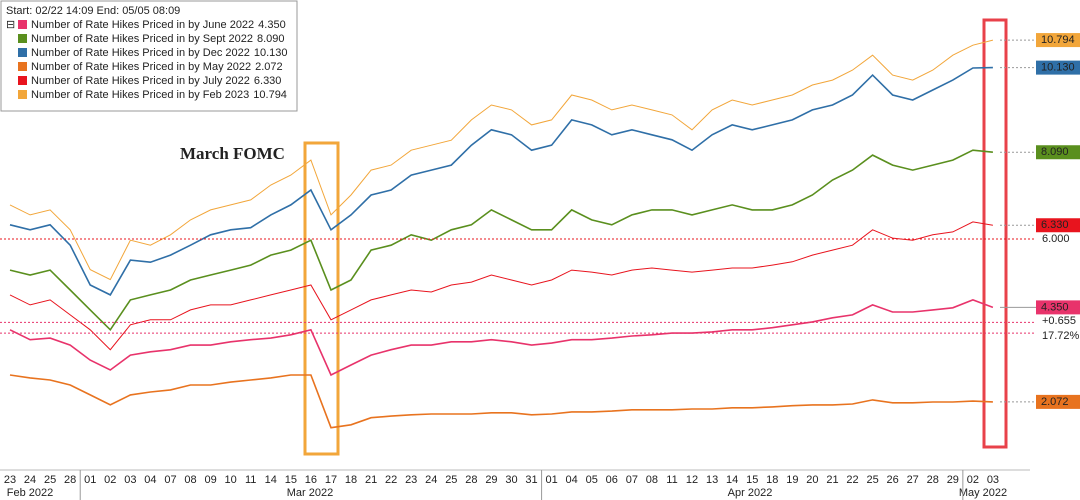  What do you see at coordinates (268, 81) in the screenshot?
I see `legend-value: 6.330` at bounding box center [268, 81].